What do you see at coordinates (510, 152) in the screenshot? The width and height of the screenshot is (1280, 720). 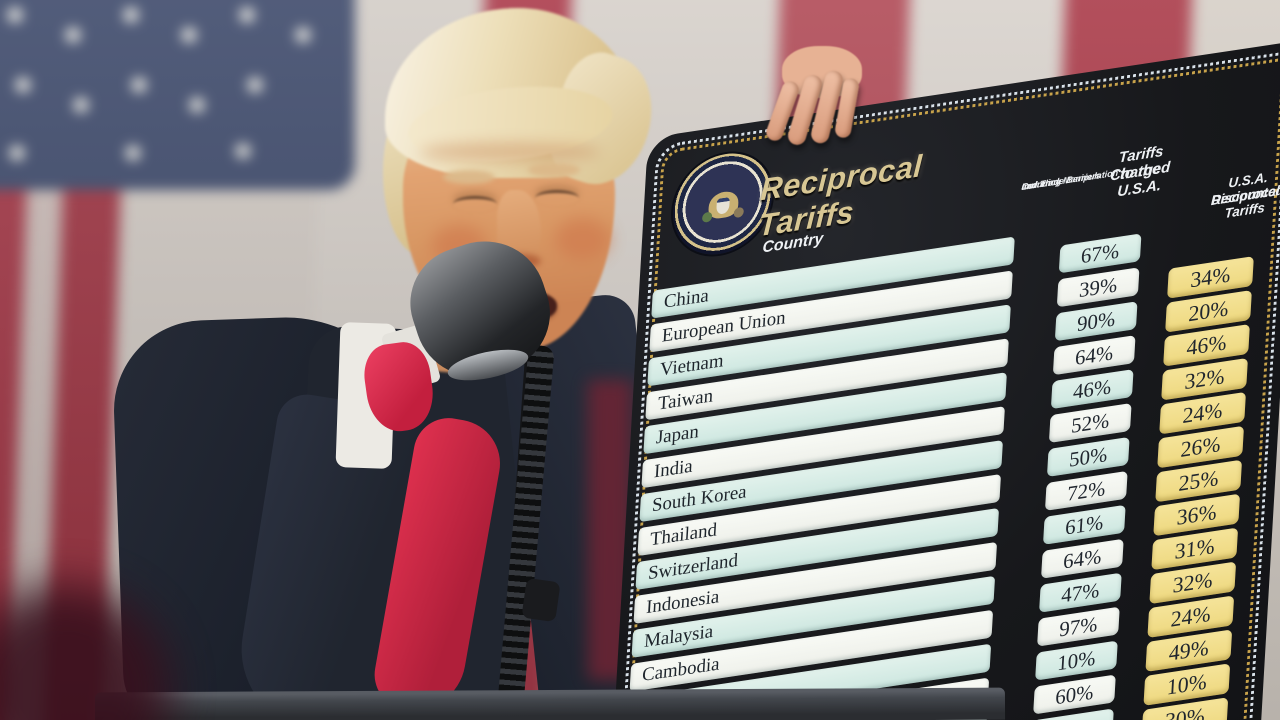 I see `forehead-shadow` at bounding box center [510, 152].